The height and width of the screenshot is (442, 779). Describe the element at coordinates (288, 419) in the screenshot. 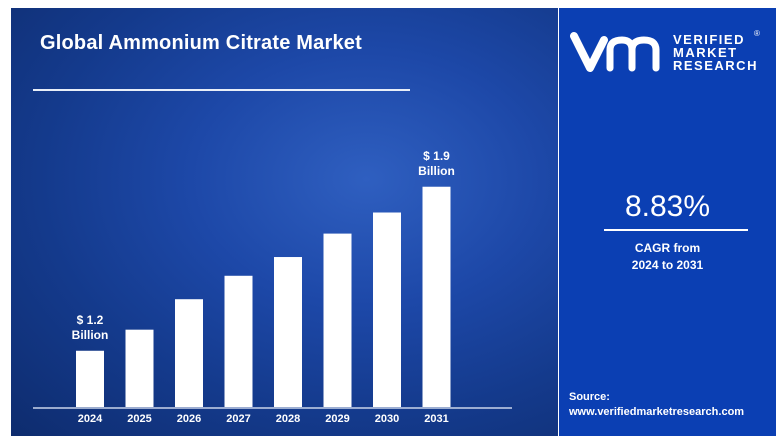

I see `x-tick-label: 2028` at that location.